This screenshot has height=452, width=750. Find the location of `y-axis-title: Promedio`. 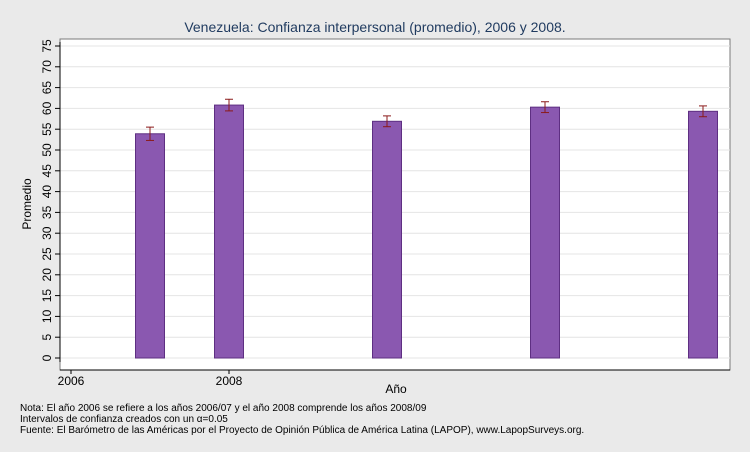

y-axis-title: Promedio is located at coordinates (27, 204).